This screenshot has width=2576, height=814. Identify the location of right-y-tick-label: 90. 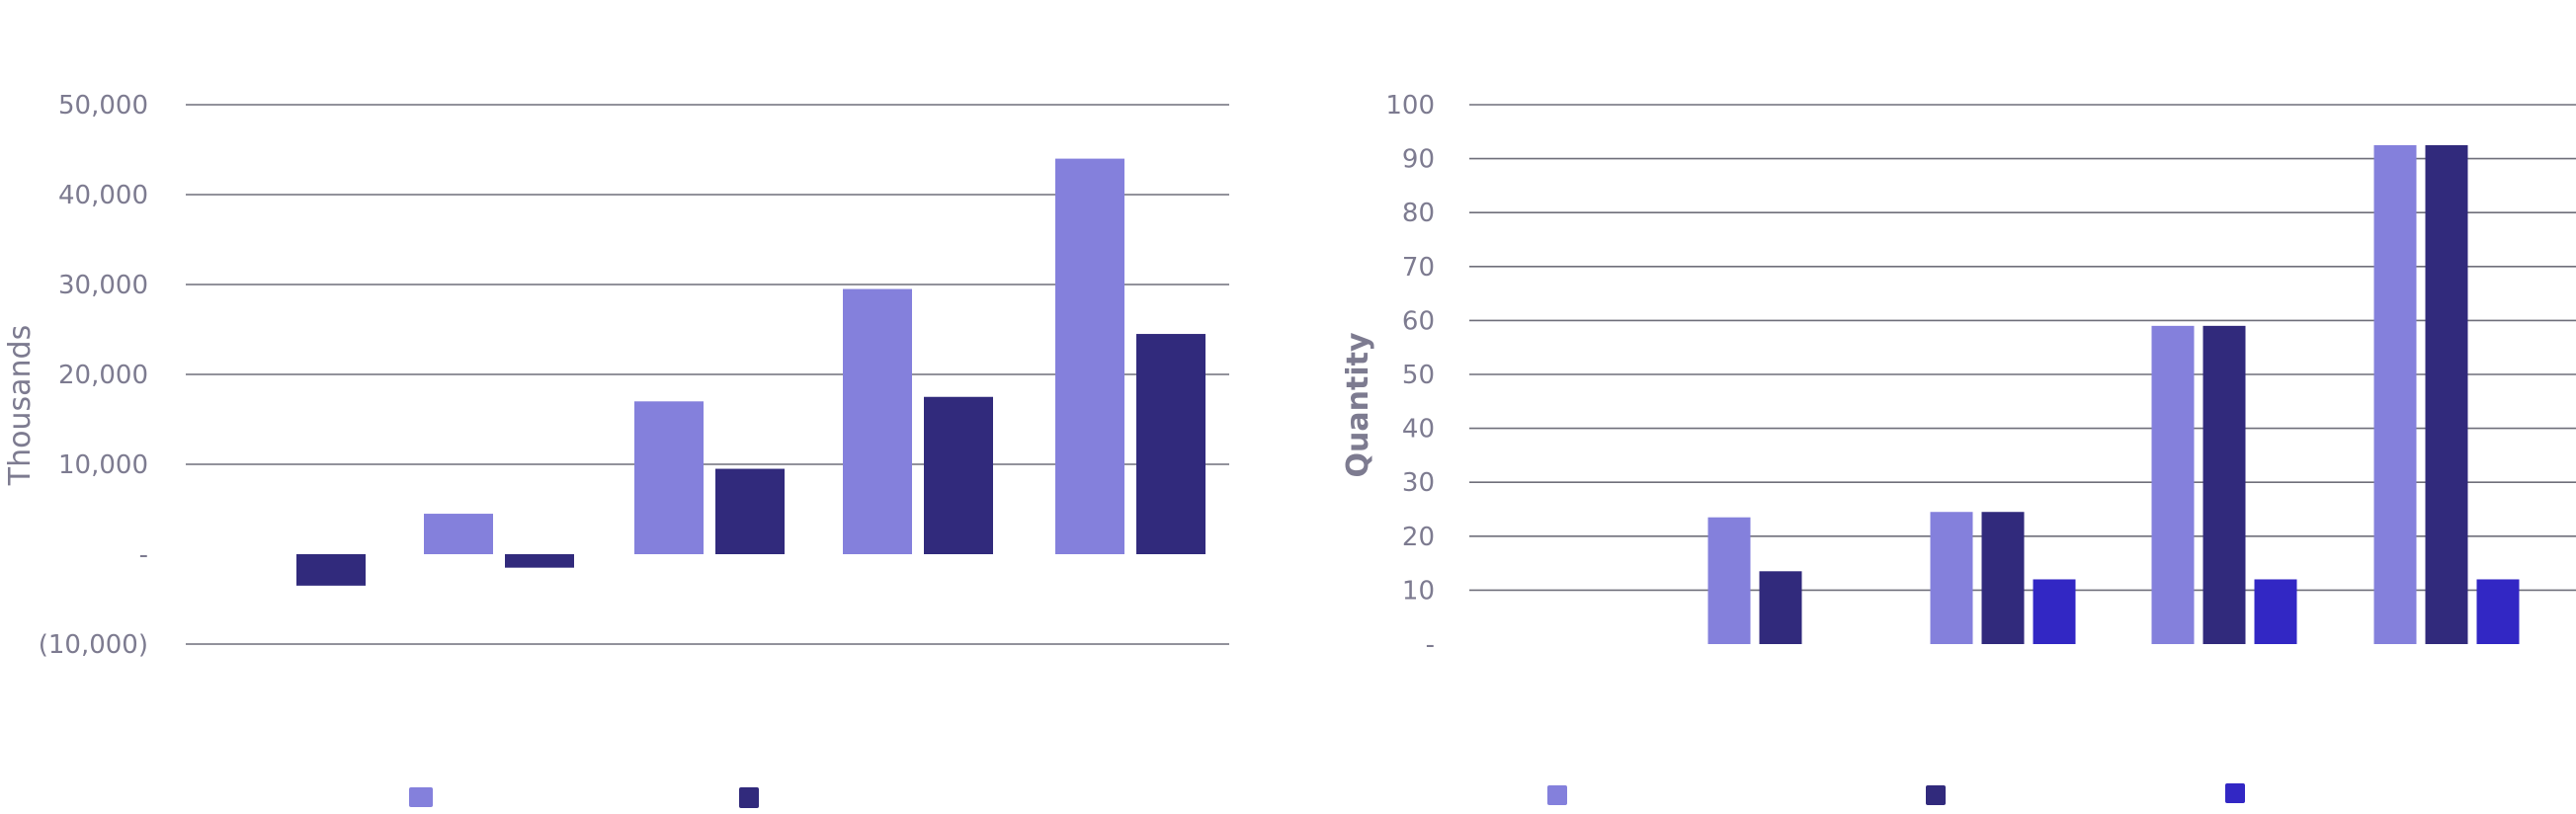
(1418, 160).